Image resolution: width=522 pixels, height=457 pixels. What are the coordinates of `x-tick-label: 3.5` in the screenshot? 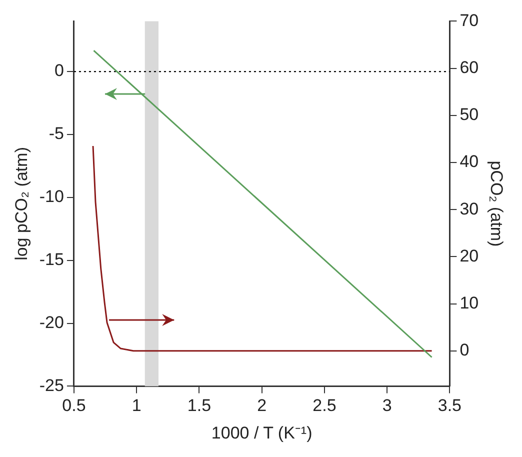 It's located at (450, 406).